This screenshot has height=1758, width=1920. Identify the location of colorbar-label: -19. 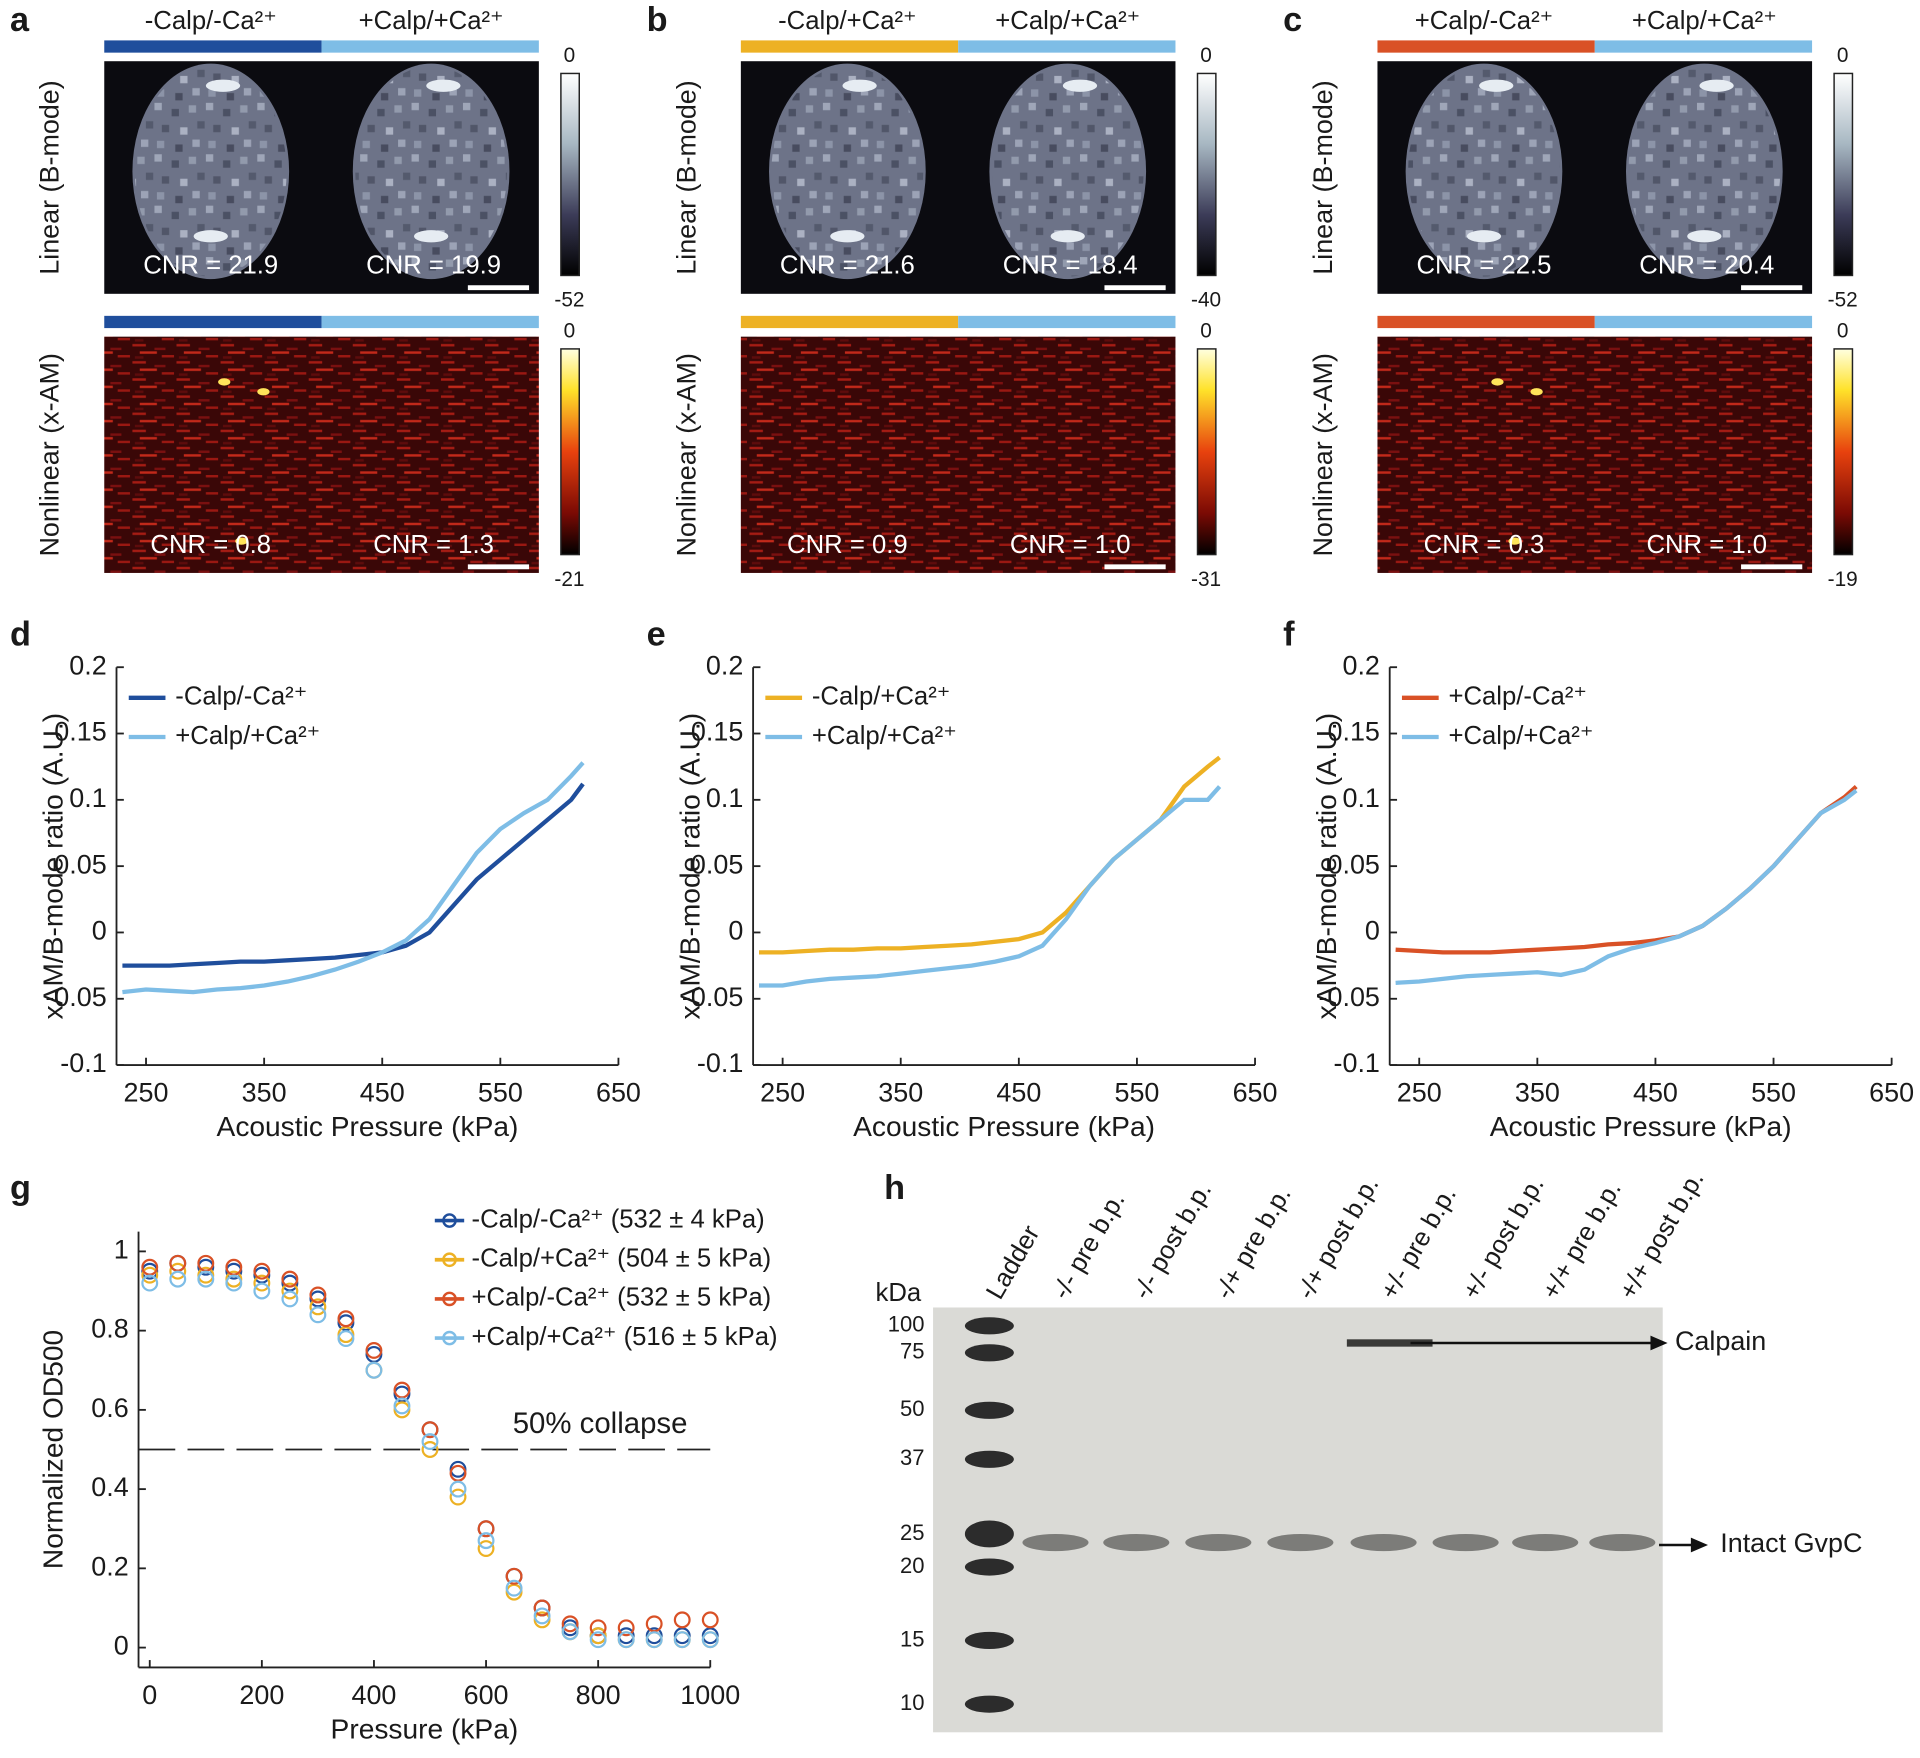
(1843, 579).